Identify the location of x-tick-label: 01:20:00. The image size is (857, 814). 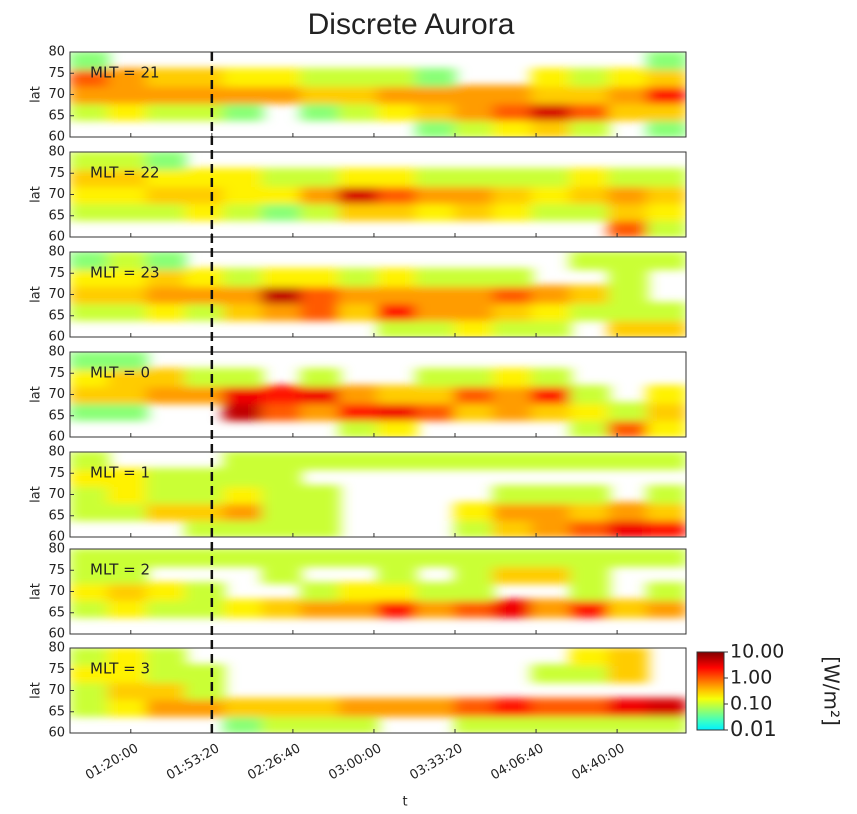
(112, 762).